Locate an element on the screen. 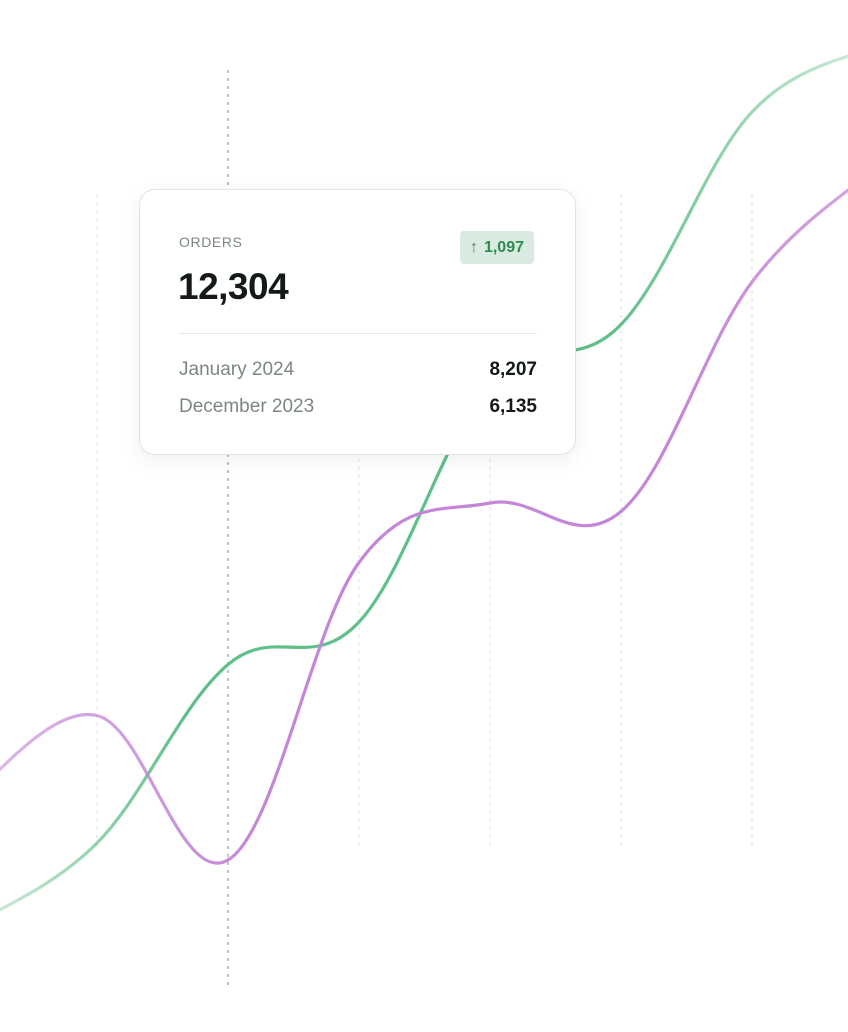 The image size is (848, 1032). change-badge: ↑ 1,097 is located at coordinates (496, 247).